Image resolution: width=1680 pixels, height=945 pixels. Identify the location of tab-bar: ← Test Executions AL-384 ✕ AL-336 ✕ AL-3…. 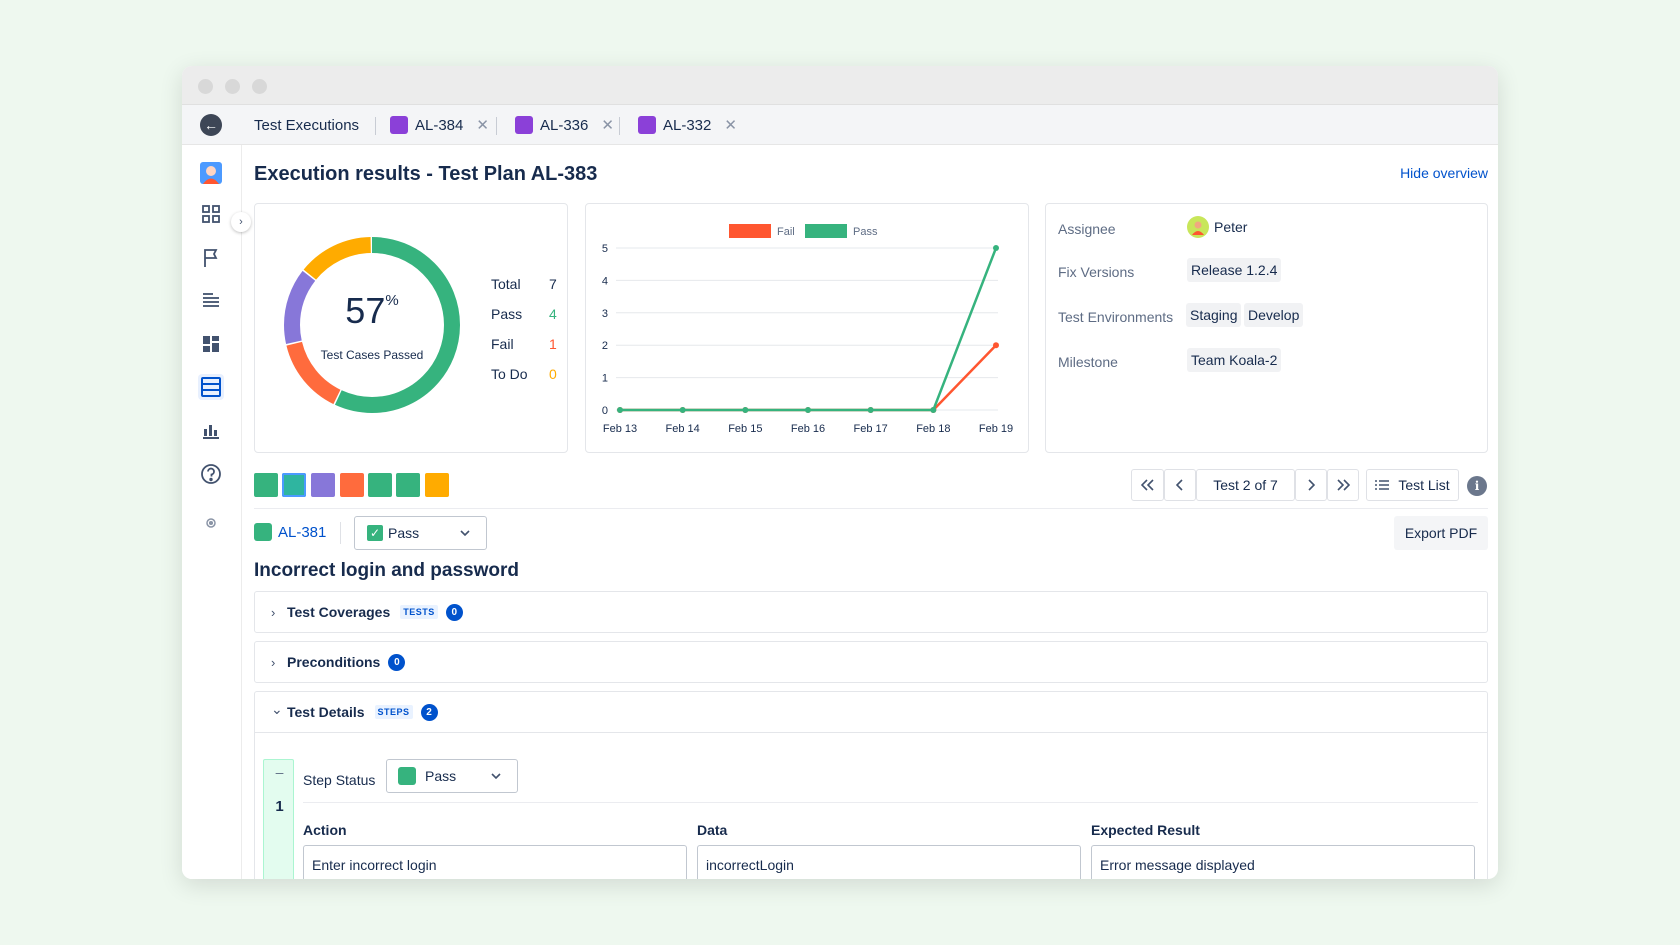
(840, 125).